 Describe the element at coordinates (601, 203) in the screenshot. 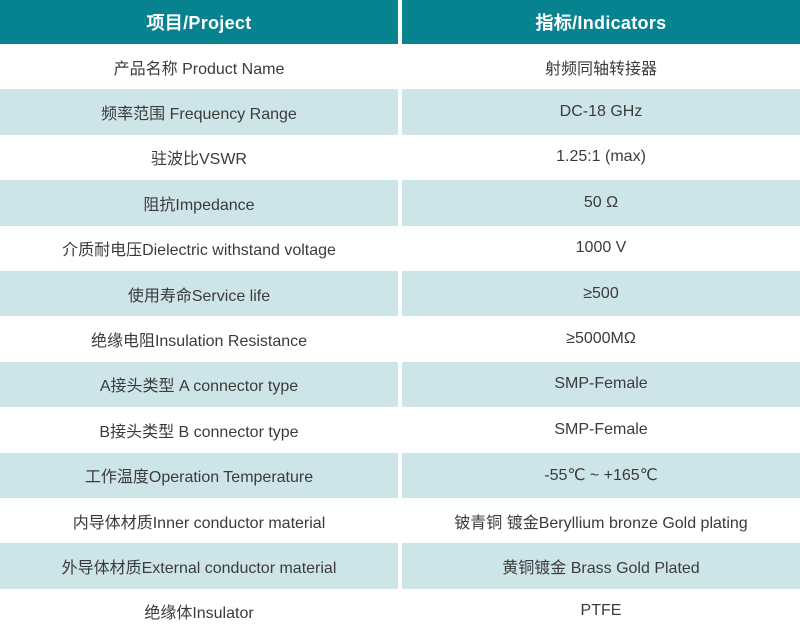

I see `indicator-cell: 50 Ω` at that location.